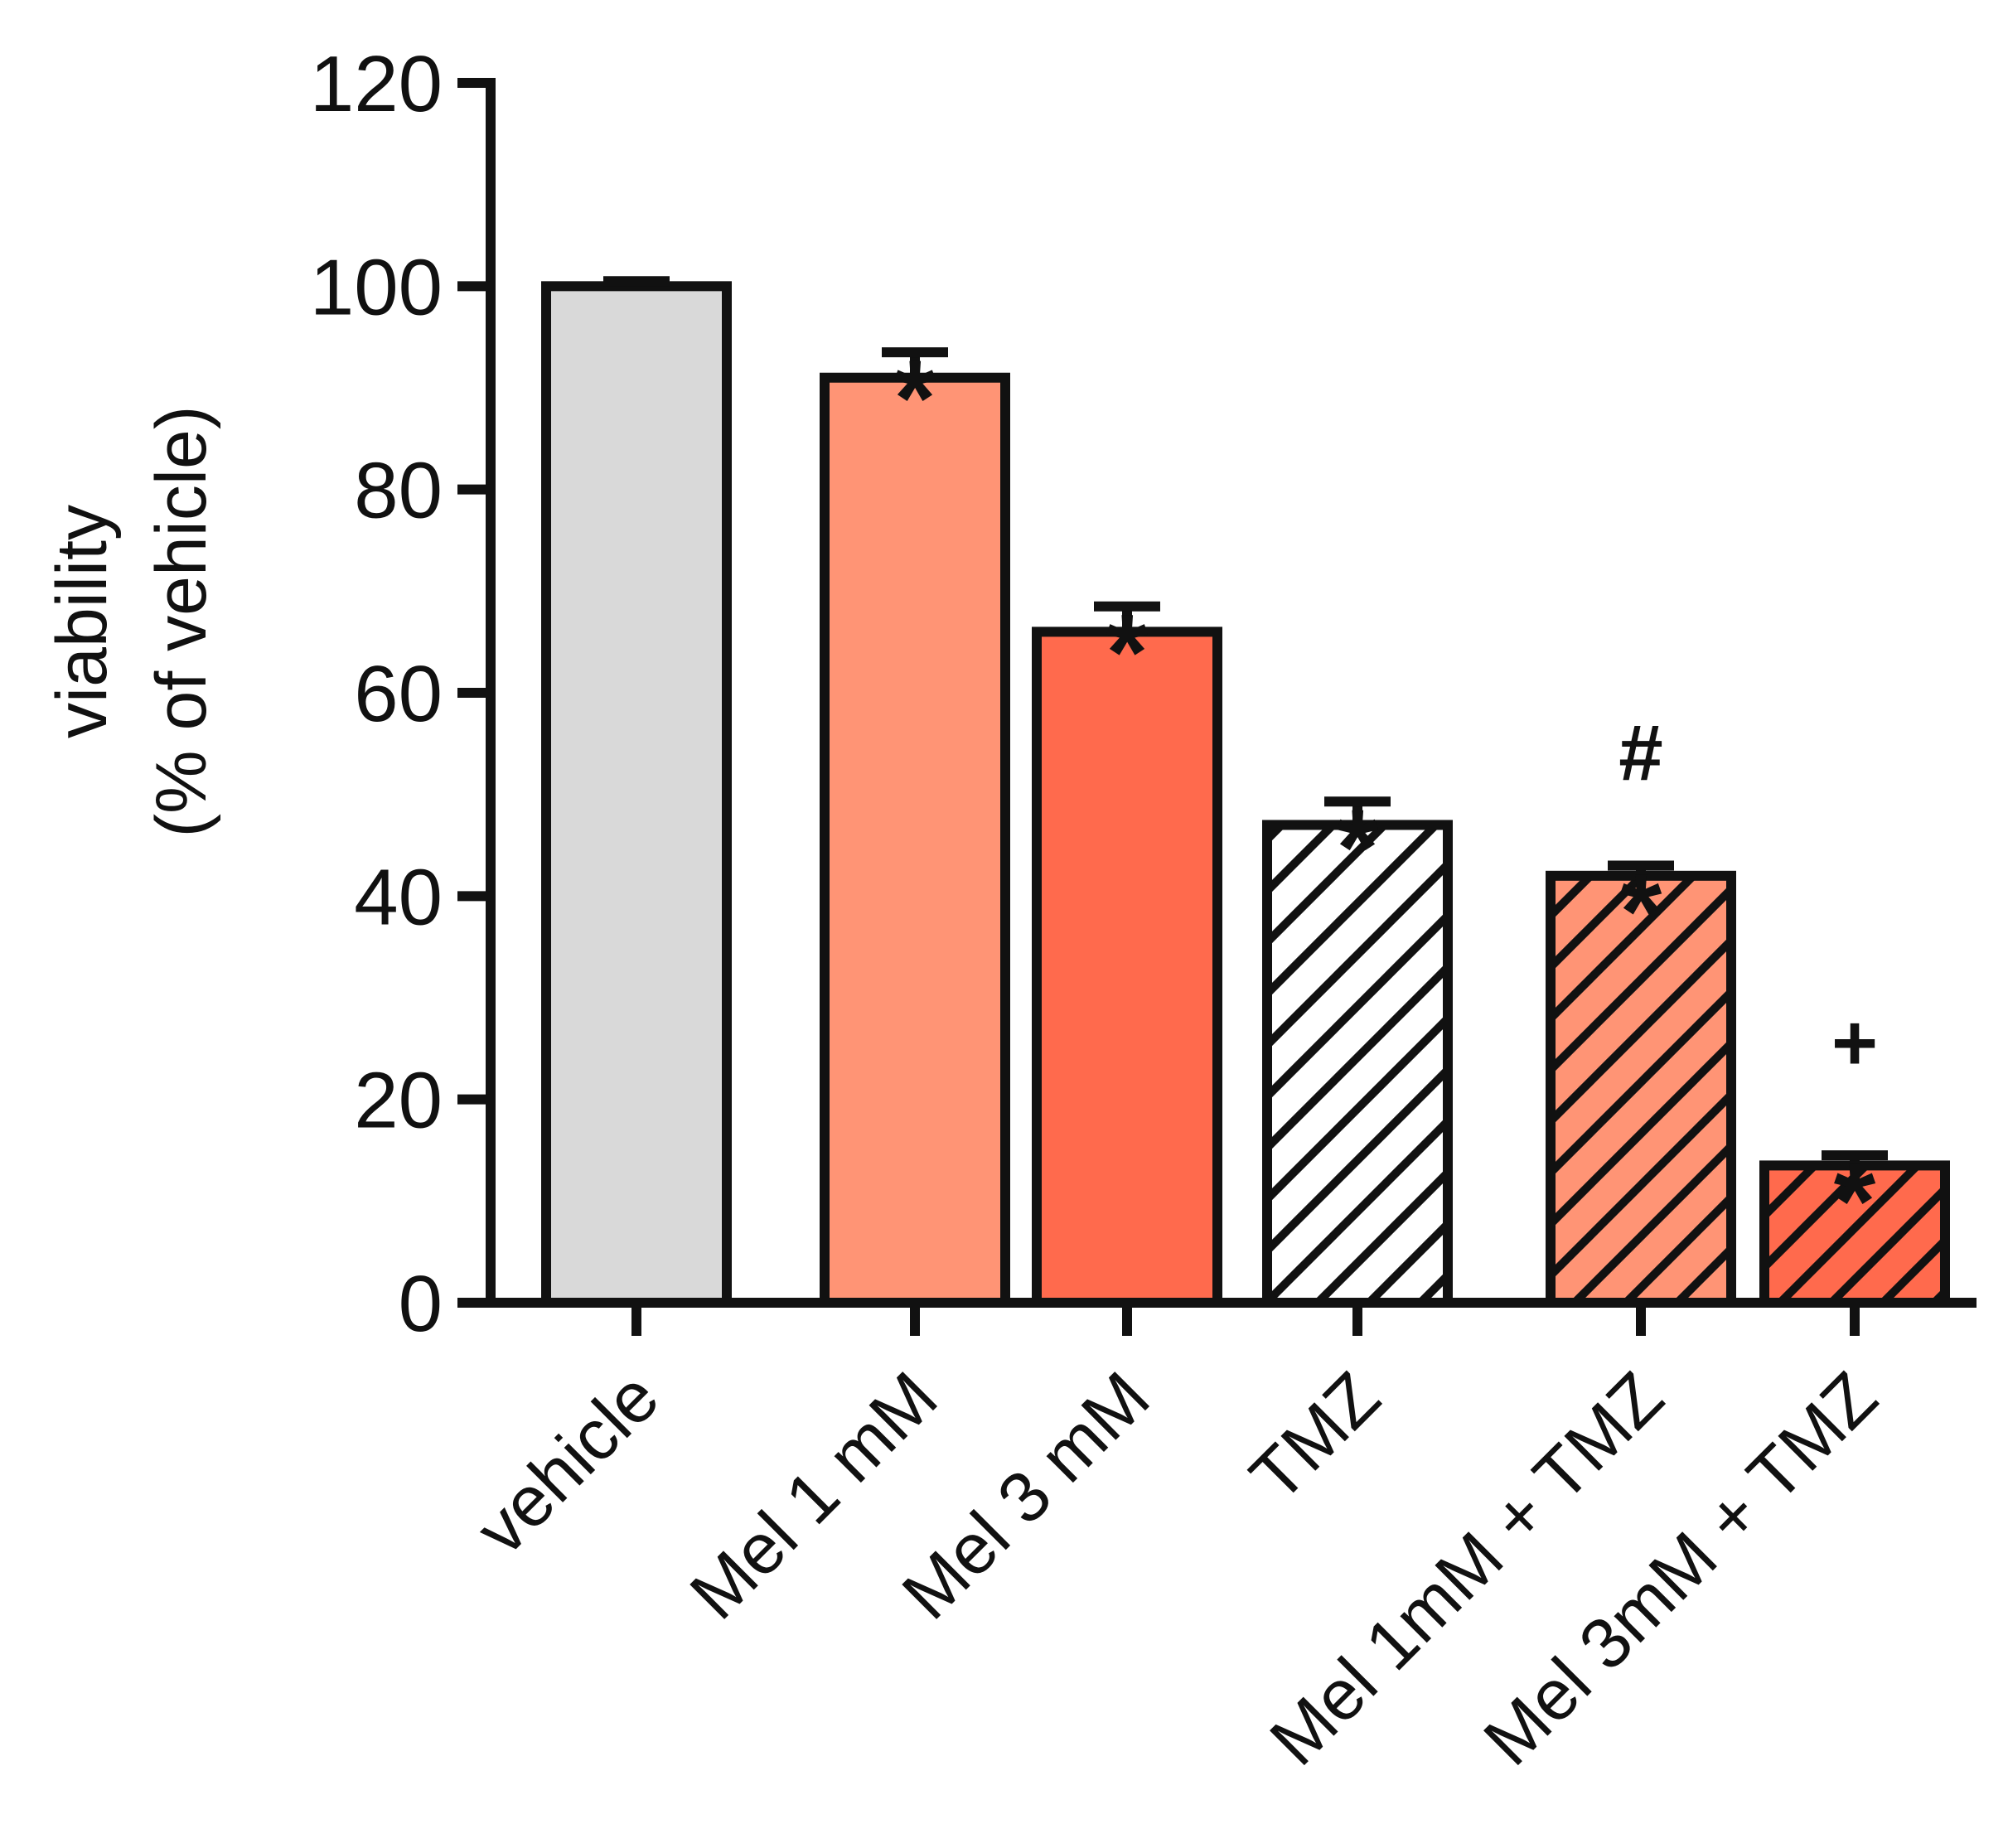 The height and width of the screenshot is (1848, 2008). I want to click on significance-marker: #, so click(1640, 753).